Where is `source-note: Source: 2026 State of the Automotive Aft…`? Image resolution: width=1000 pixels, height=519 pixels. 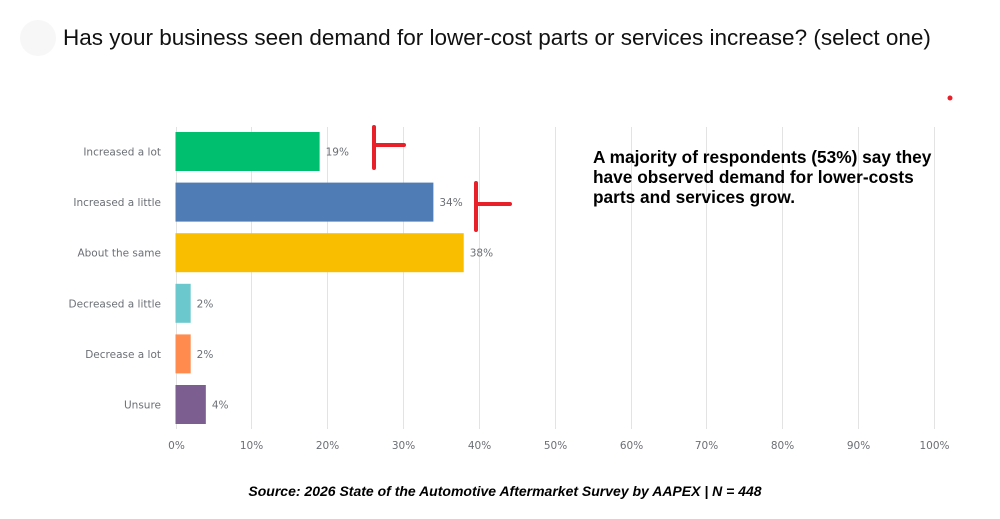
source-note: Source: 2026 State of the Automotive Aft… is located at coordinates (505, 491).